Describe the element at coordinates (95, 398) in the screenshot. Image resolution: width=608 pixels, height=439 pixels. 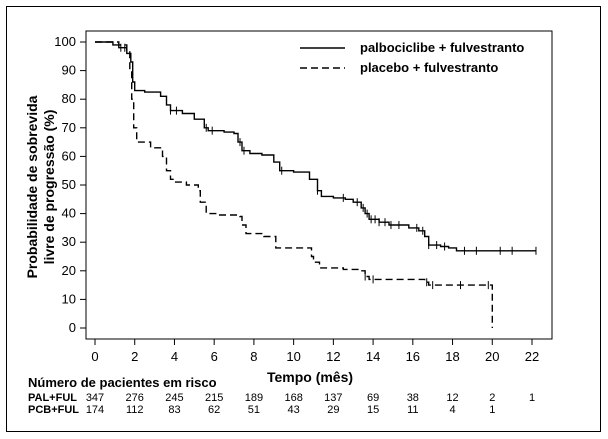
I see `risk-count: 347` at that location.